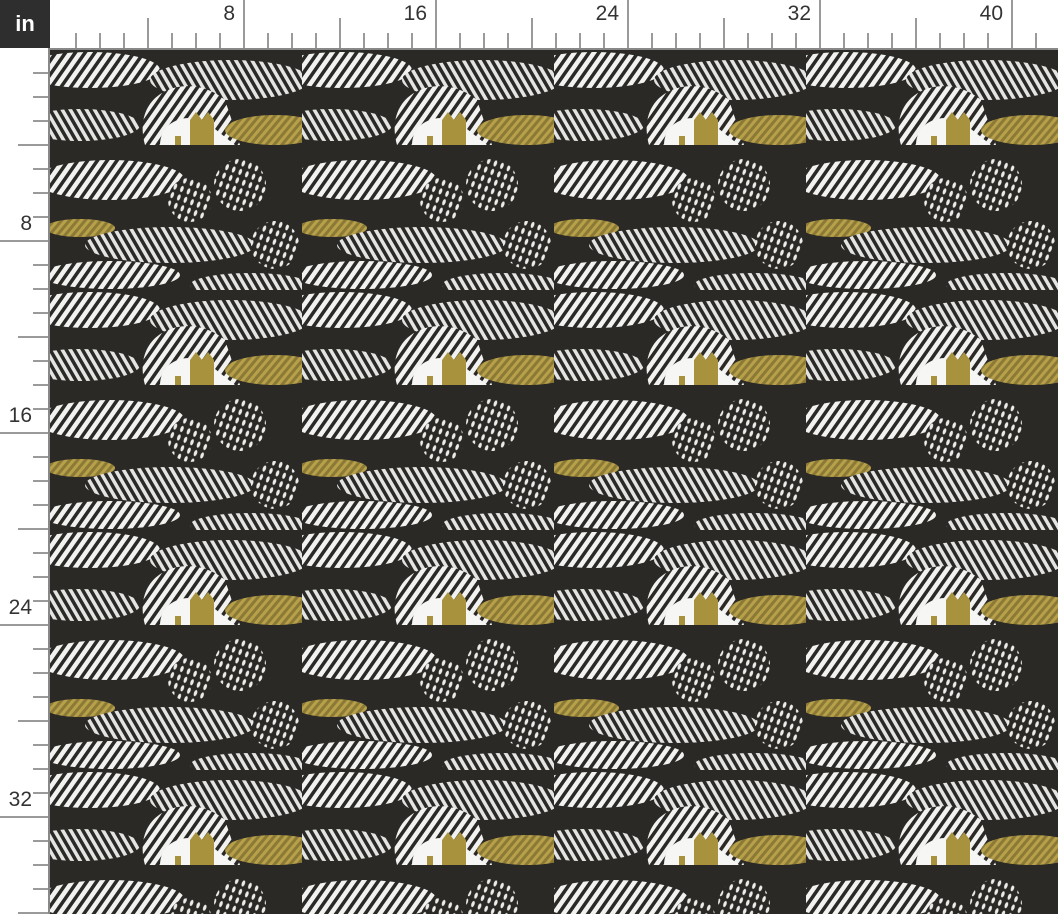 The width and height of the screenshot is (1058, 914). I want to click on top-ruler: 8 16 24 32 40, so click(554, 25).